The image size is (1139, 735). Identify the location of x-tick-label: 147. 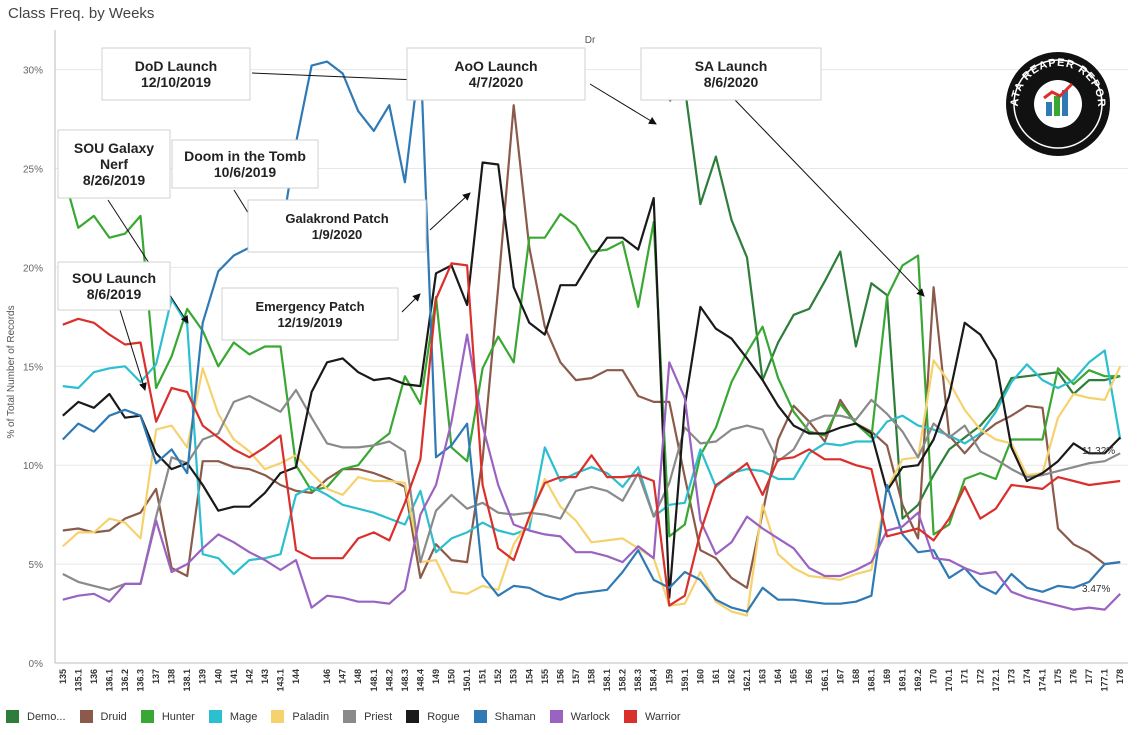
(343, 676).